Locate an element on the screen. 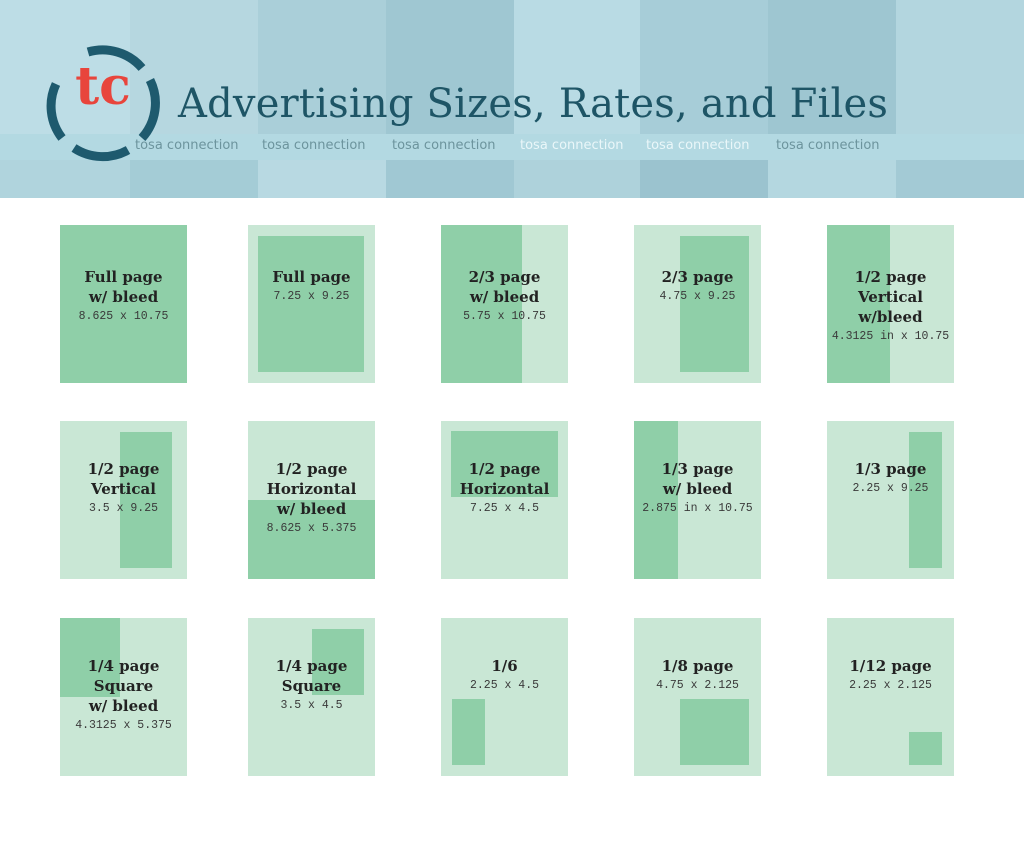  page-title: Advertising Sizes, Rates, and Files is located at coordinates (533, 104).